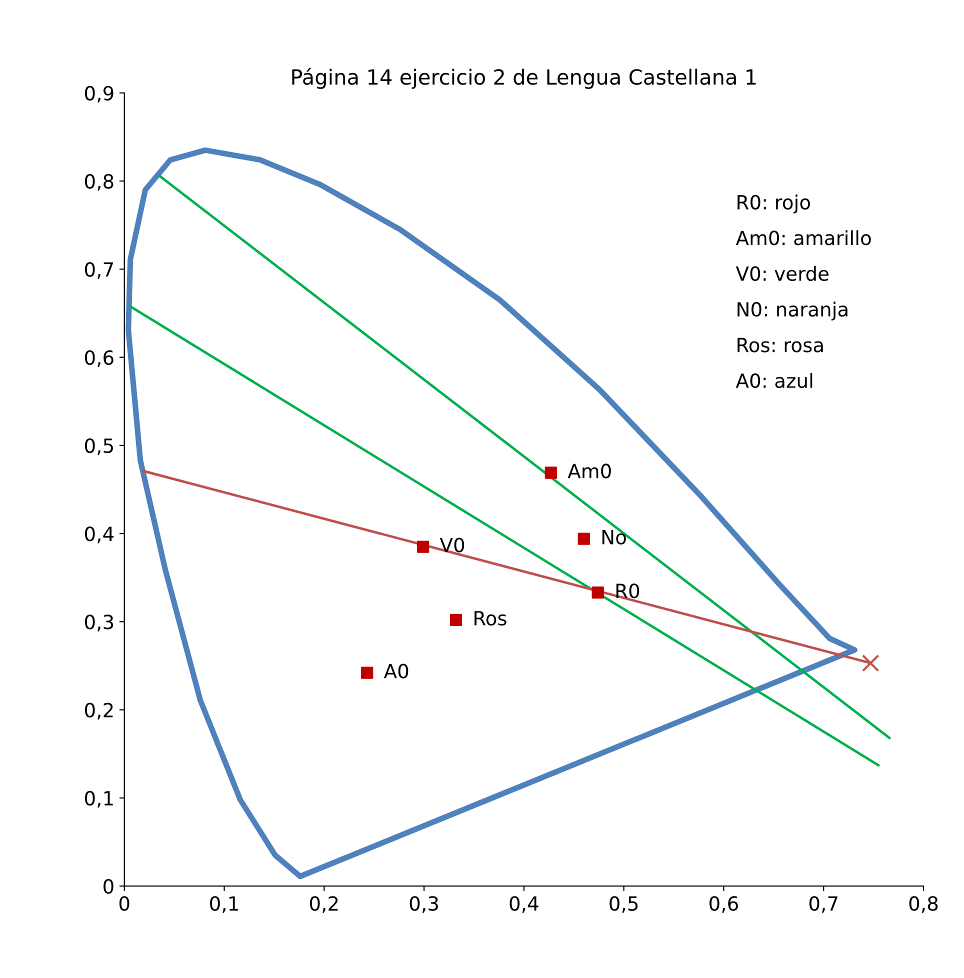  What do you see at coordinates (490, 618) in the screenshot?
I see `annotation: Ros` at bounding box center [490, 618].